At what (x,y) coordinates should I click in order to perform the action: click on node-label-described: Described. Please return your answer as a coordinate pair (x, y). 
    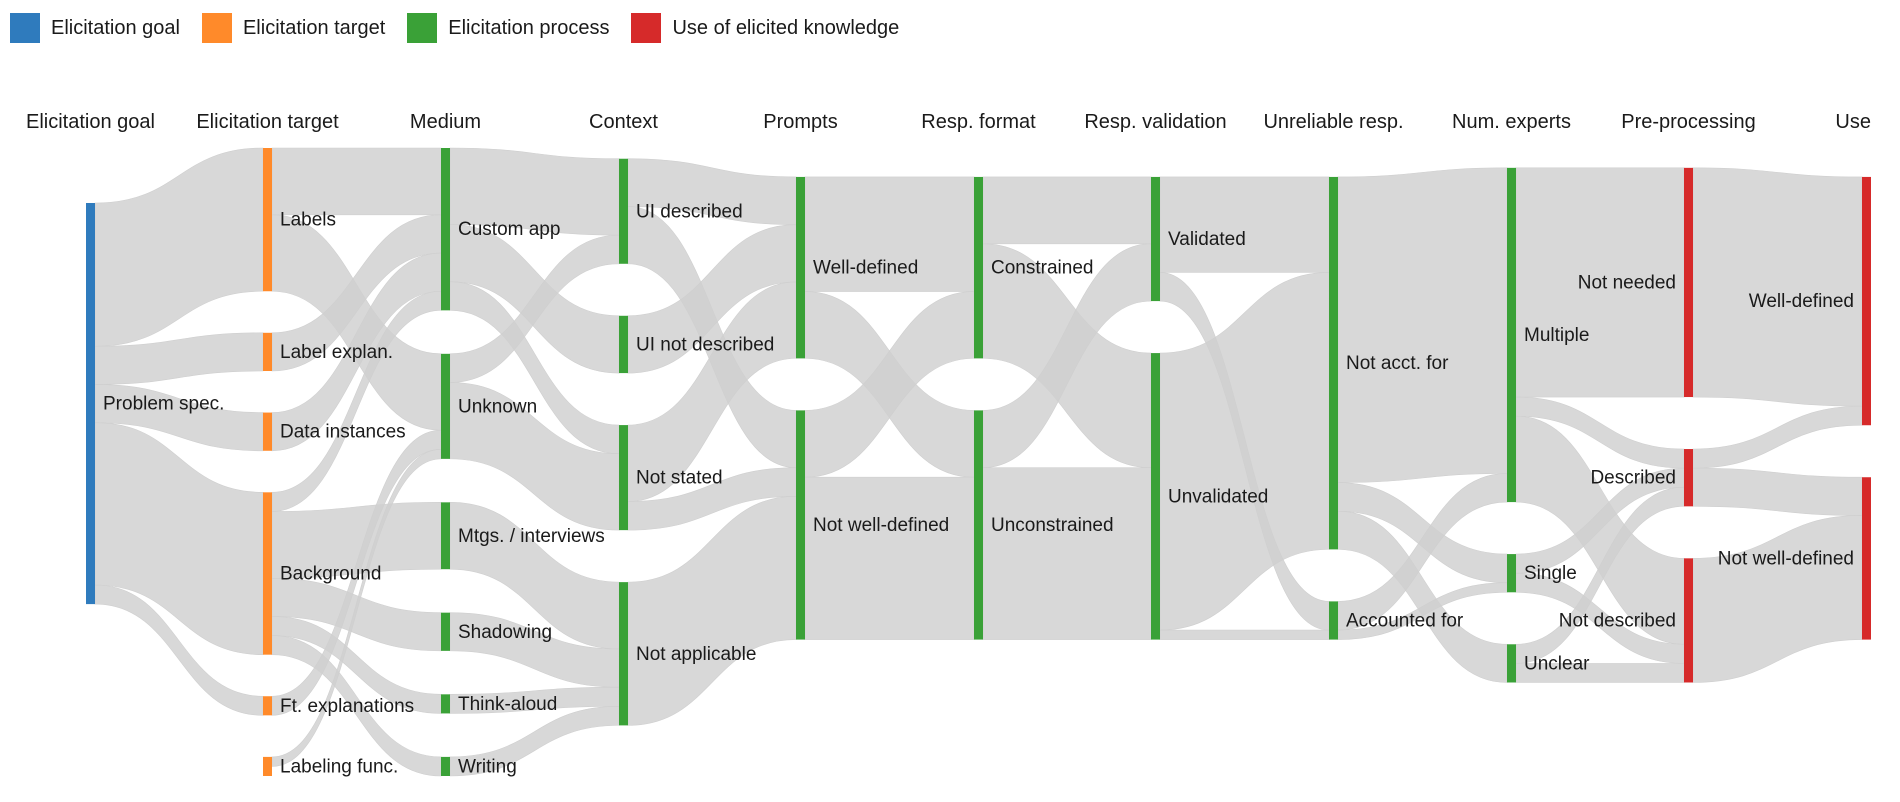
    Looking at the image, I should click on (1633, 478).